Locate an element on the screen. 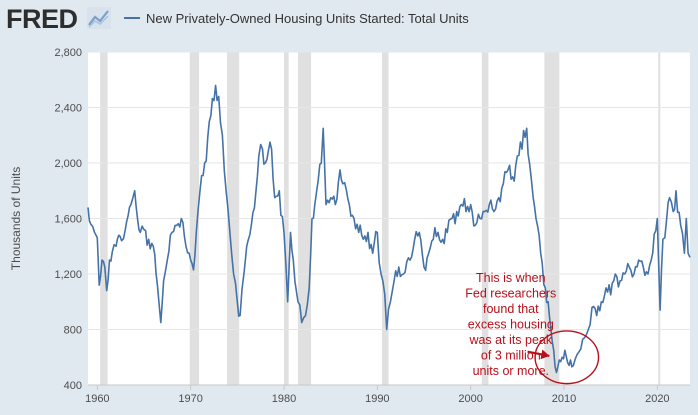 This screenshot has height=415, width=698. y-tick-label: 1,600 is located at coordinates (68, 220).